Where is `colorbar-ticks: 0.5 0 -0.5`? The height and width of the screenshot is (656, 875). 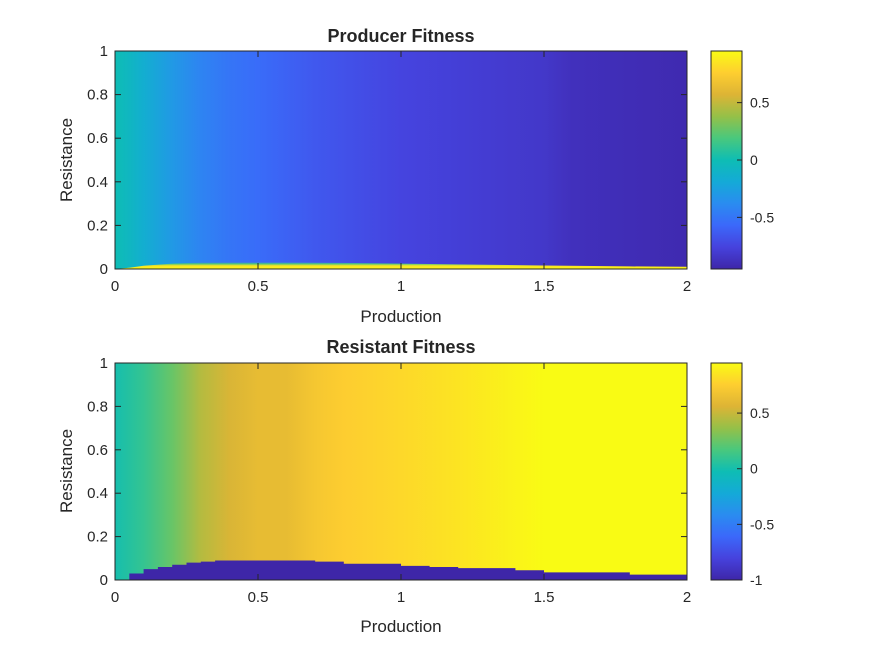
colorbar-ticks: 0.5 0 -0.5 is located at coordinates (755, 160).